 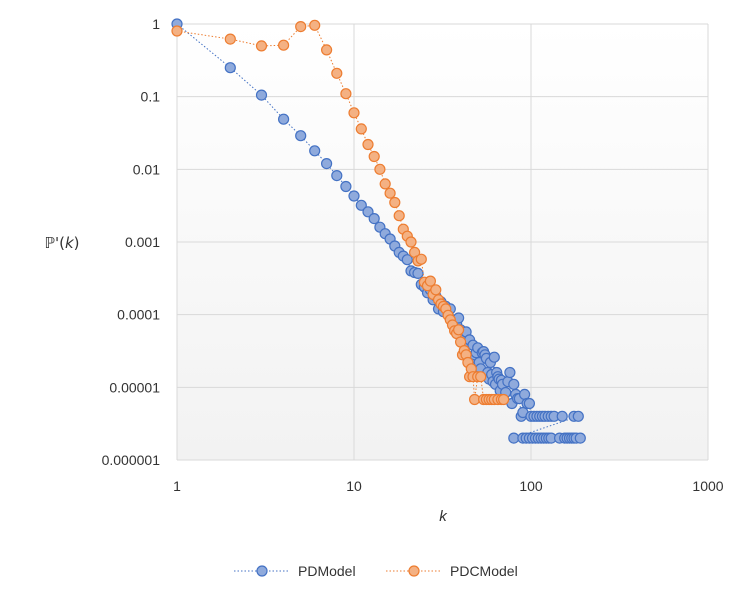 What do you see at coordinates (156, 24) in the screenshot?
I see `y-tick-label: 1` at bounding box center [156, 24].